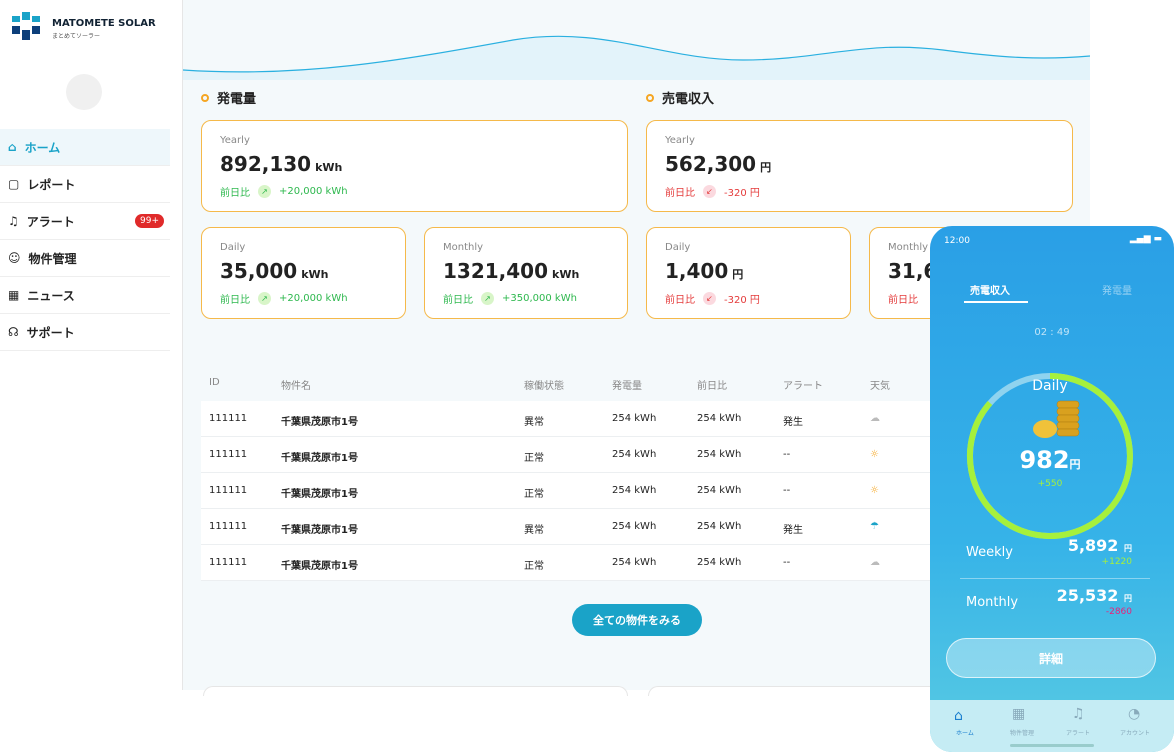 This screenshot has height=755, width=1174. Describe the element at coordinates (1094, 595) in the screenshot. I see `monthly-value: 25,532 円` at that location.